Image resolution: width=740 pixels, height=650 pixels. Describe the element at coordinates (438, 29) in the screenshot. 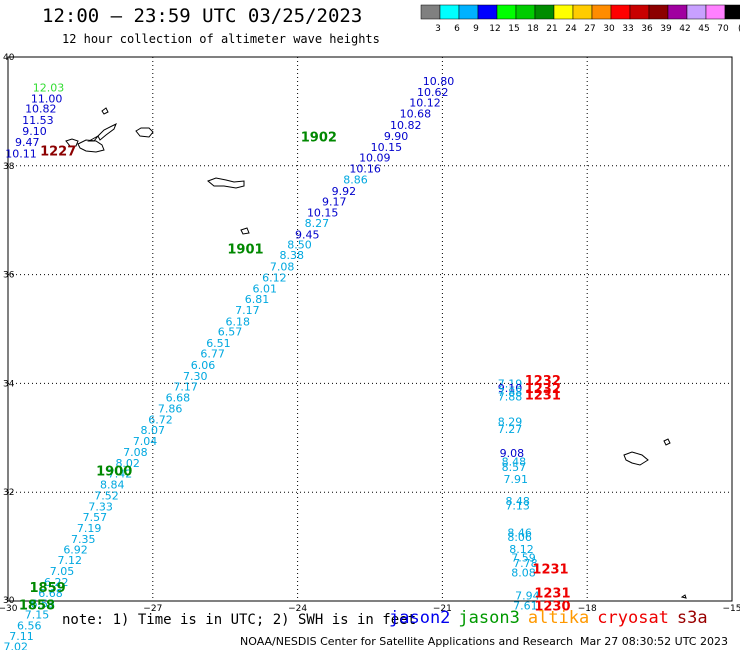

I see `legend-tick-label: 3` at that location.